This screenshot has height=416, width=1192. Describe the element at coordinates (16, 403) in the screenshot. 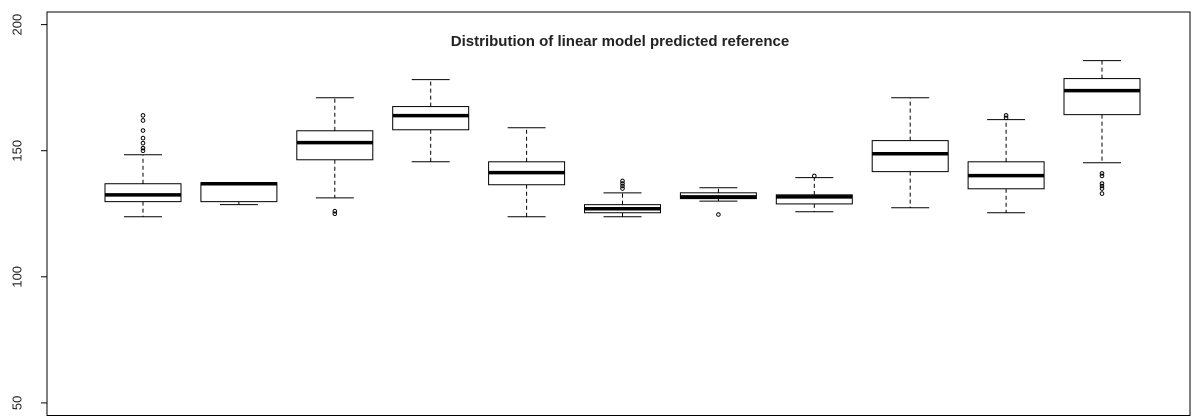

I see `y-tick-label: 50` at that location.